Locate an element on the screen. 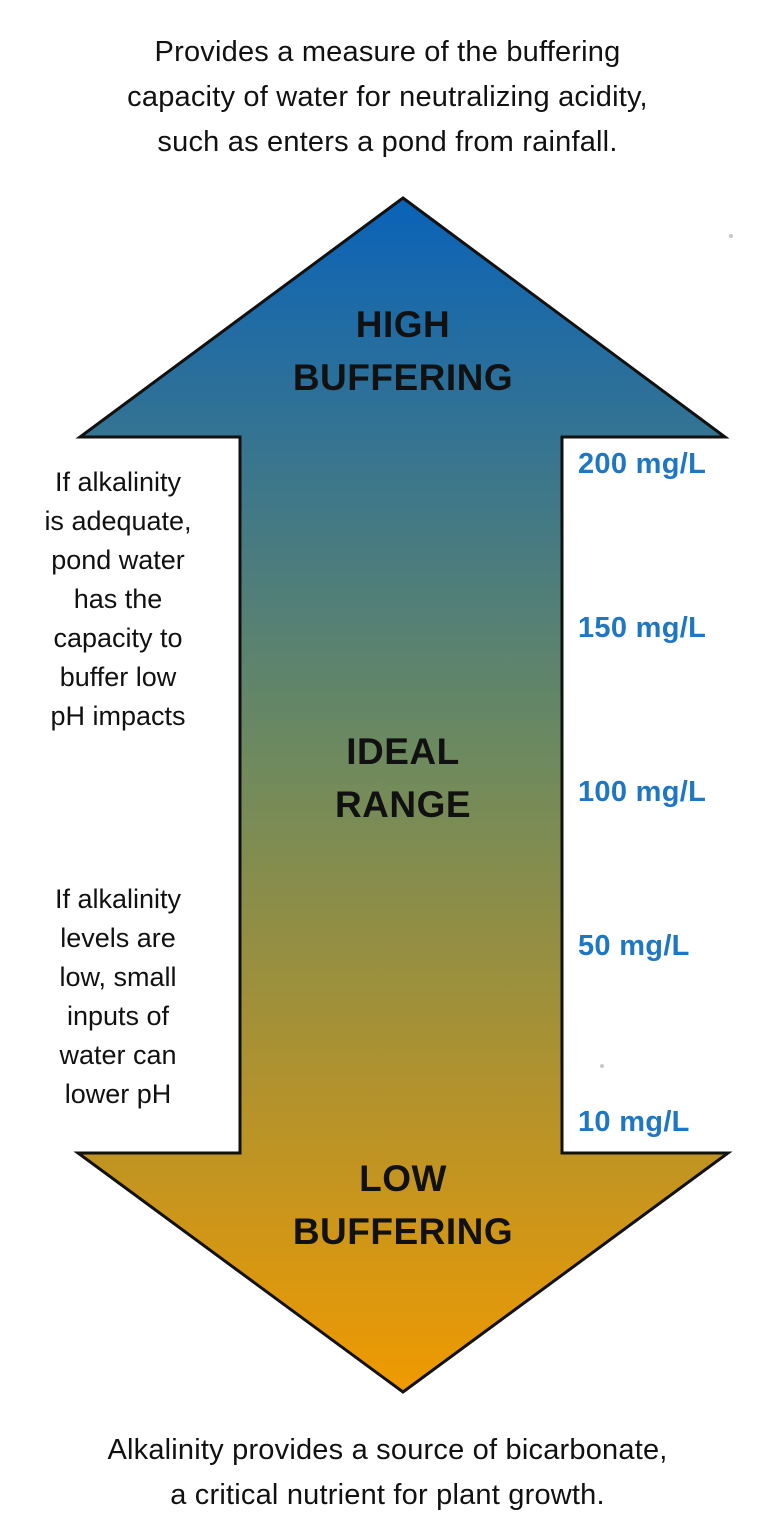 This screenshot has height=1536, width=775. note-line: lower pH is located at coordinates (118, 1094).